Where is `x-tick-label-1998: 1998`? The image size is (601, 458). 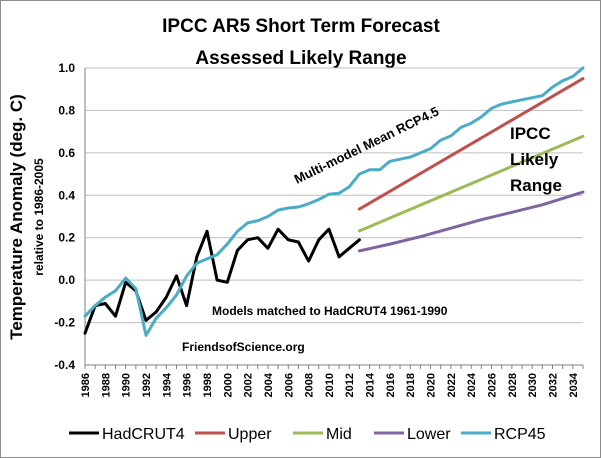 x-tick-label-1998: 1998 is located at coordinates (208, 385).